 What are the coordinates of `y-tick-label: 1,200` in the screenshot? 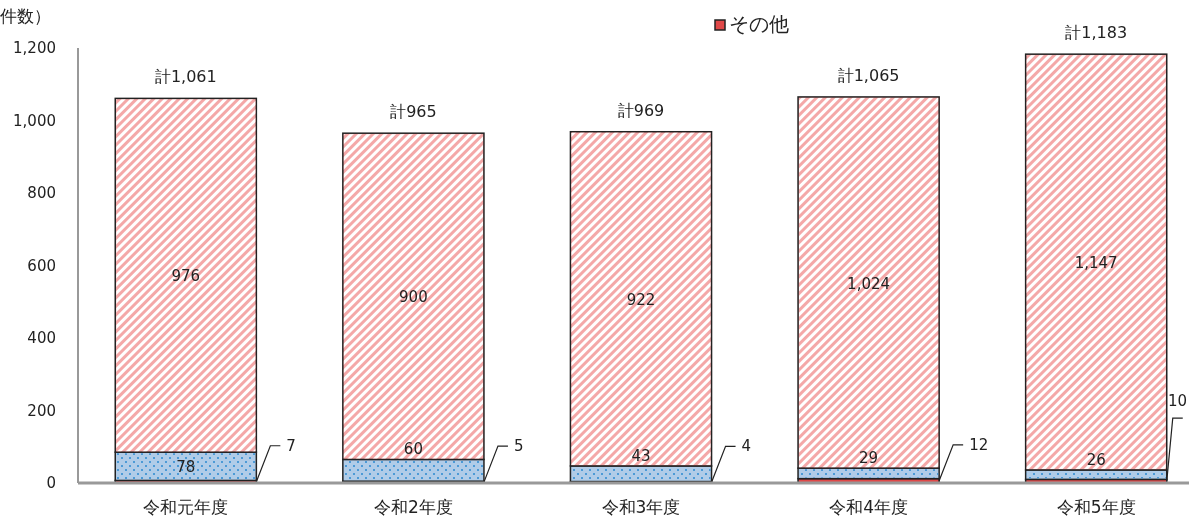 It's located at (34, 48).